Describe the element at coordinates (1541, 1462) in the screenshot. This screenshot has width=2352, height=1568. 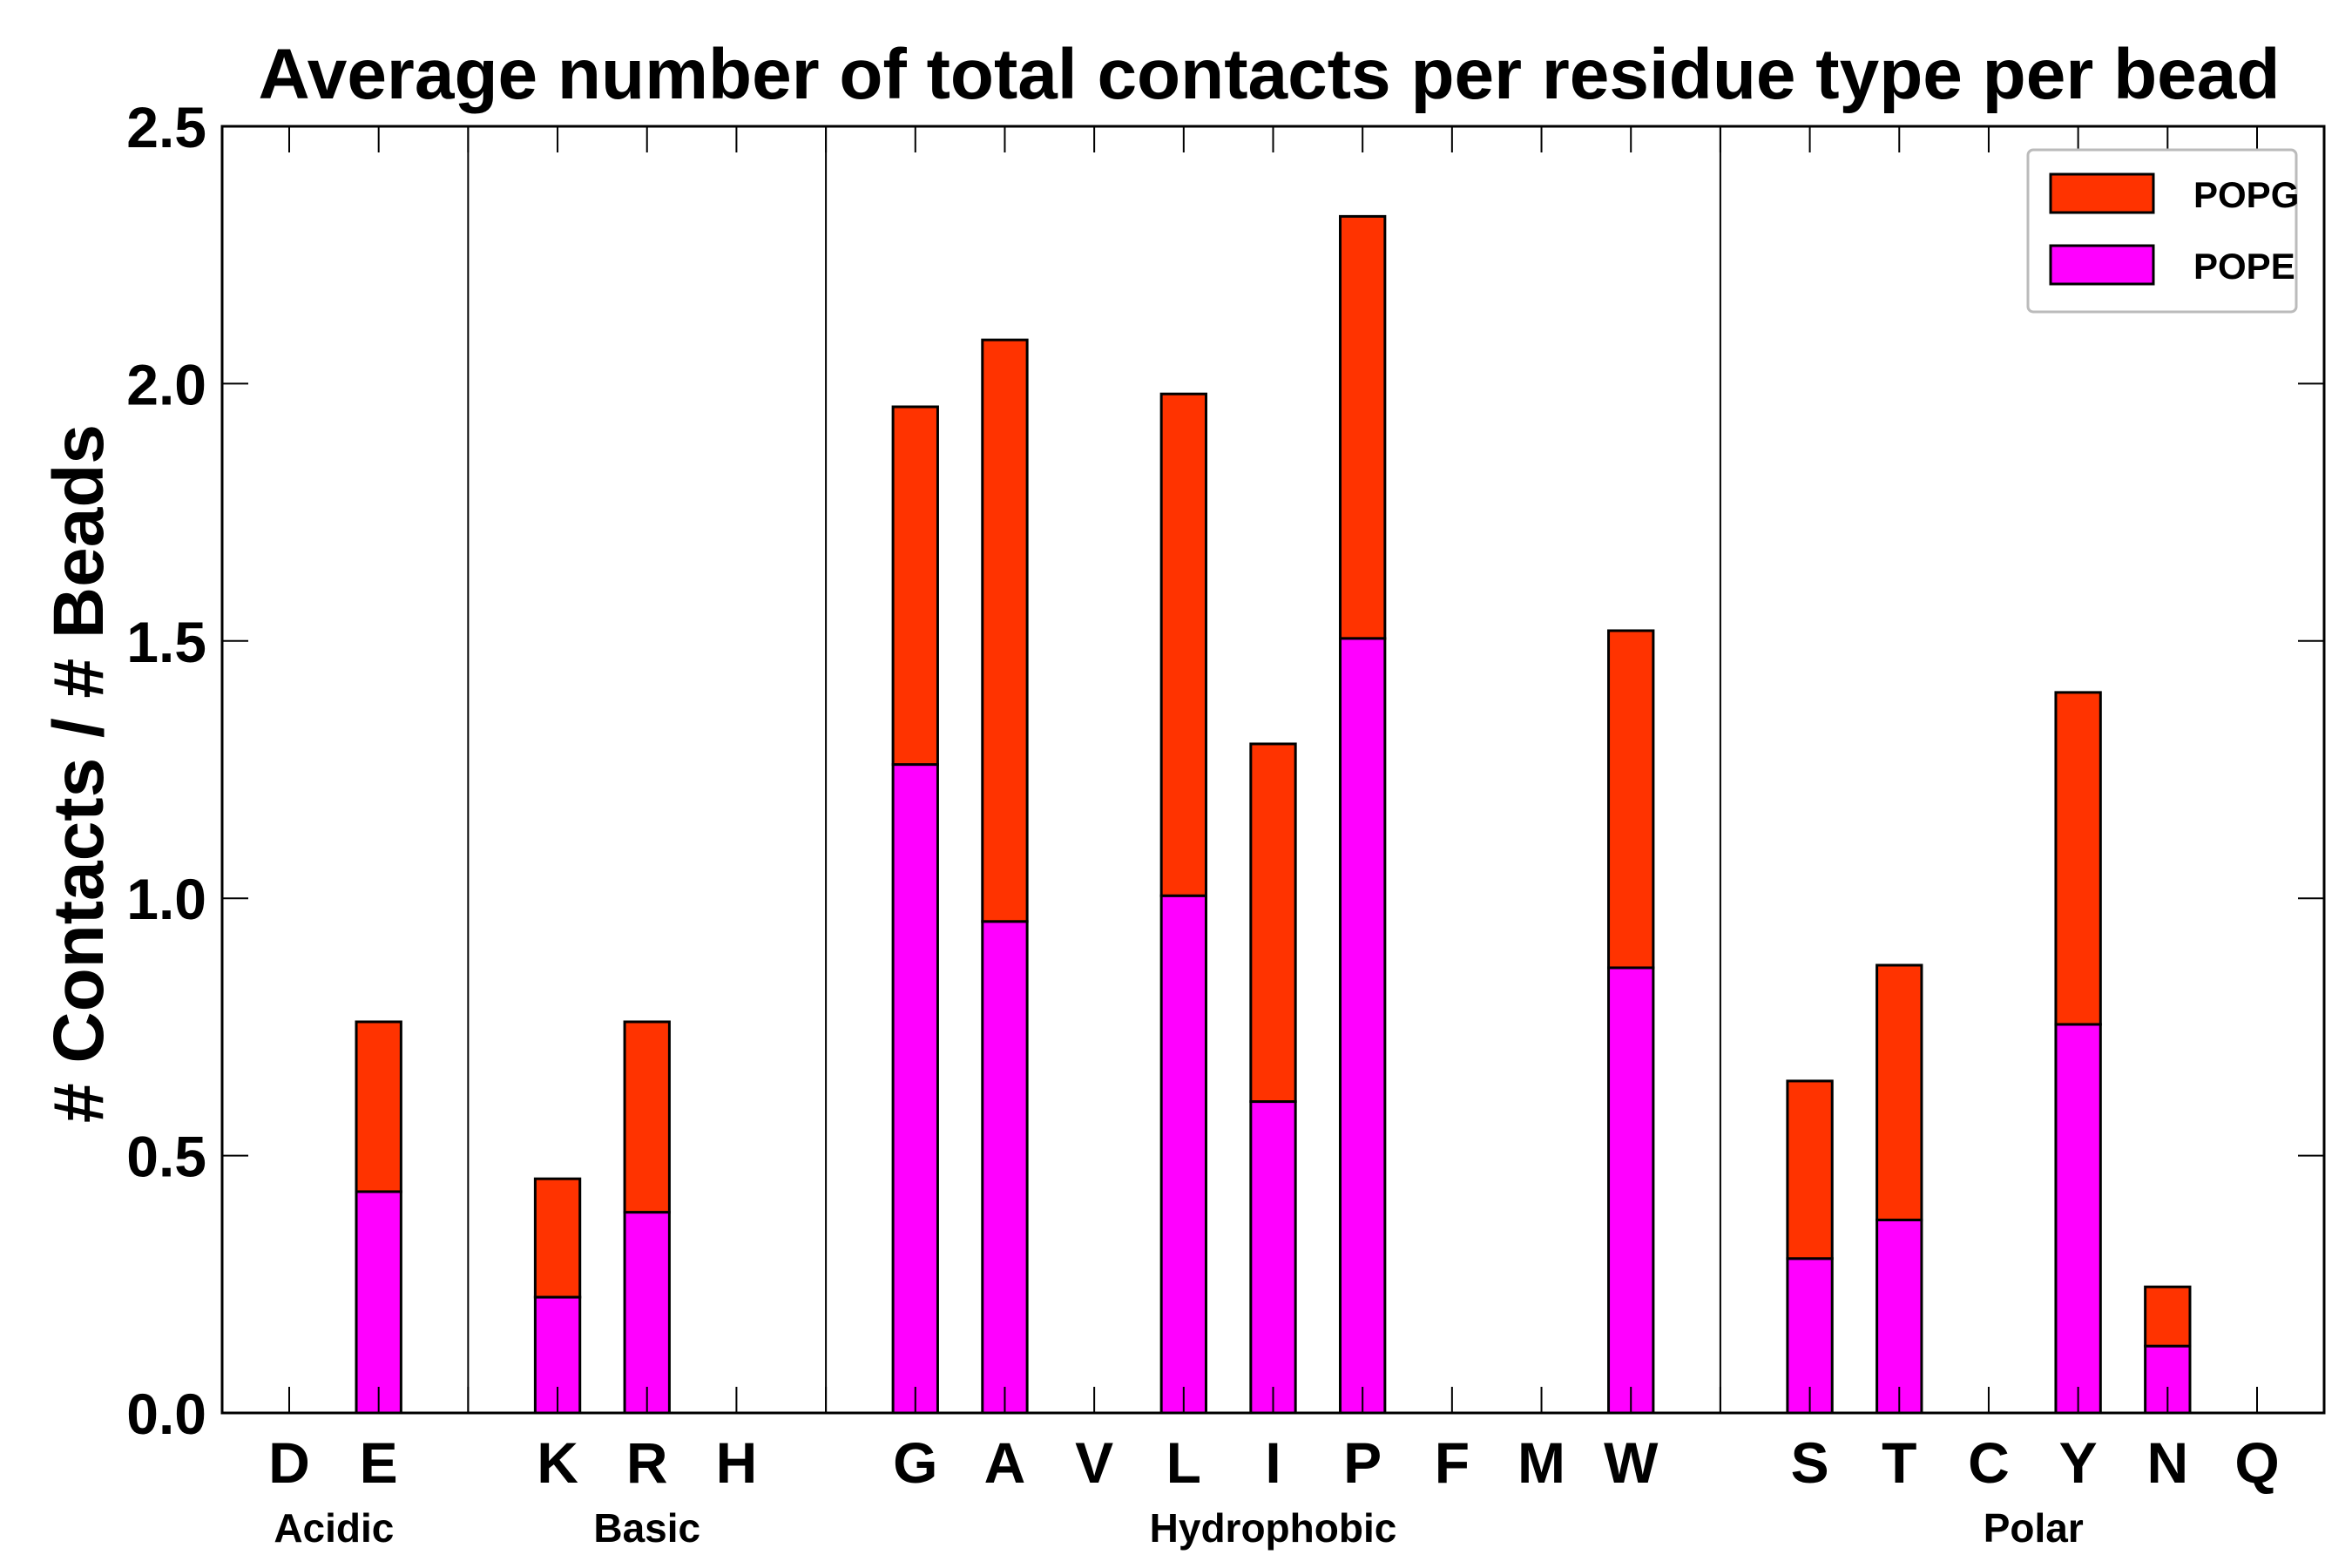
I see `x-tick-label-M: M` at that location.